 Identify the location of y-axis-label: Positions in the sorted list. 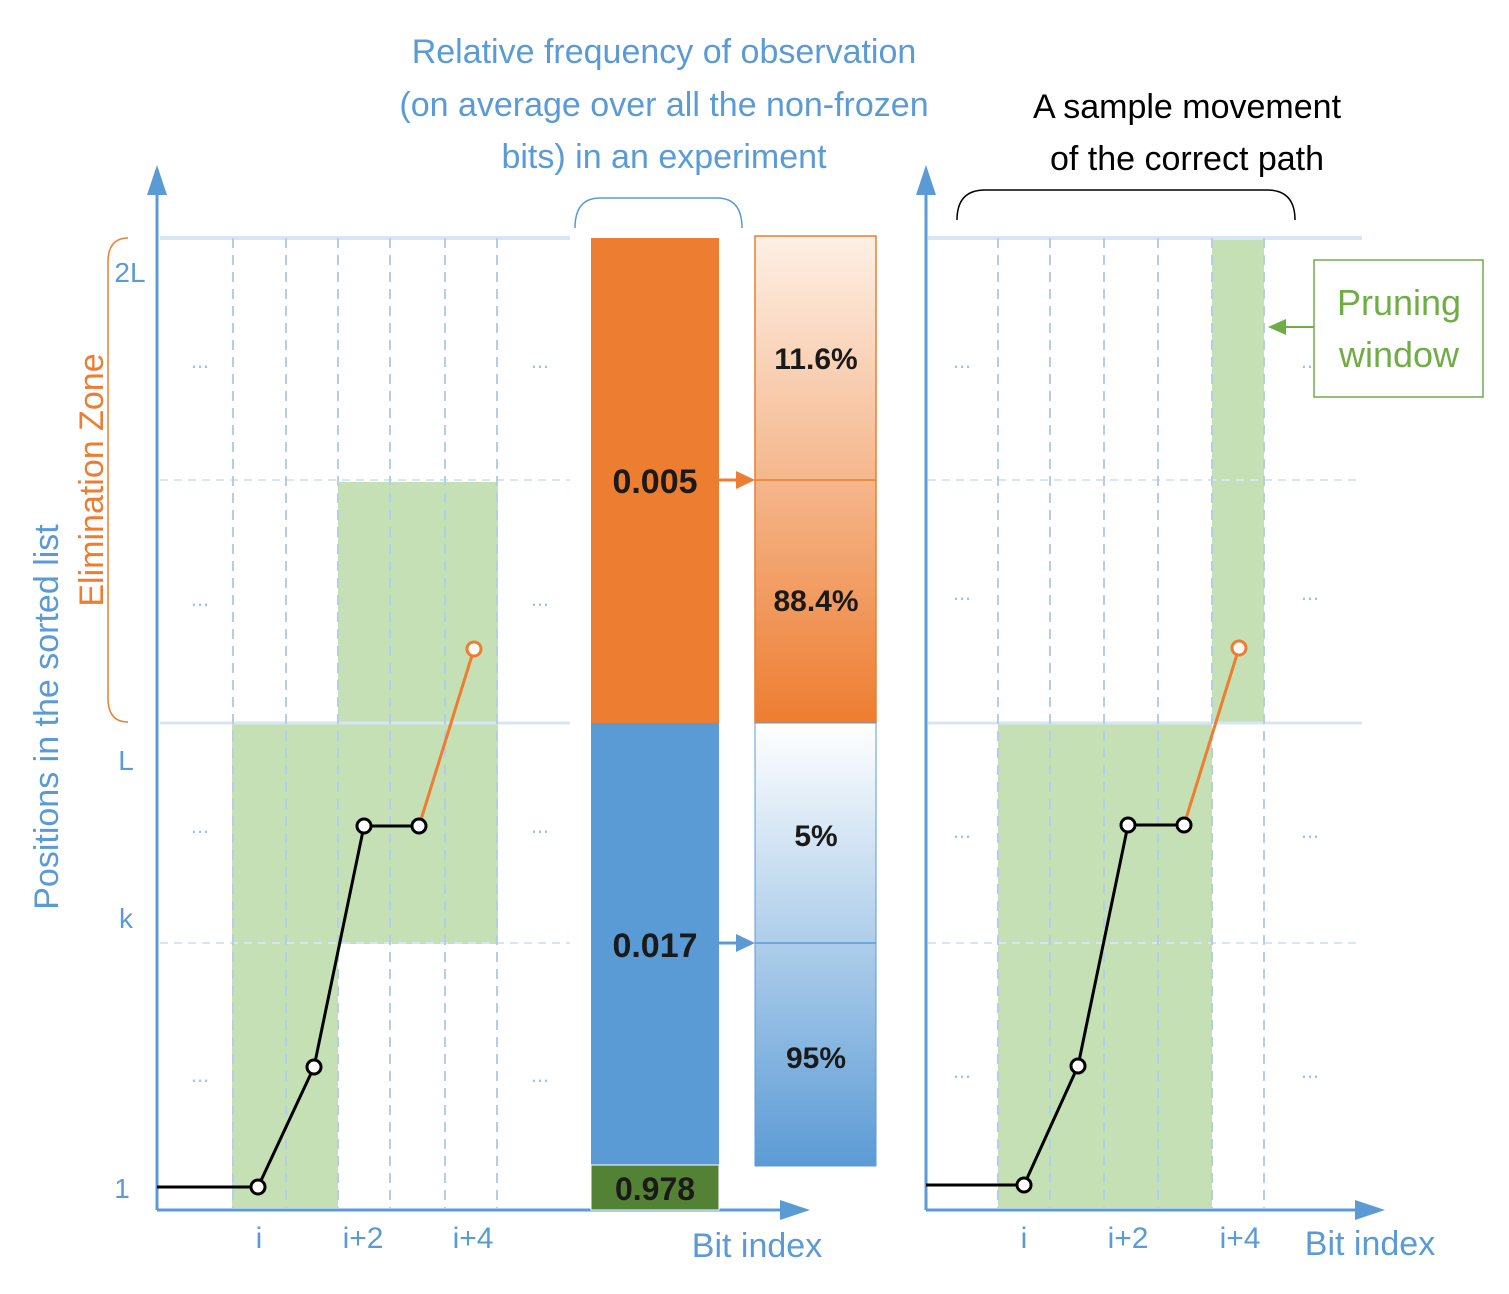
(47, 717).